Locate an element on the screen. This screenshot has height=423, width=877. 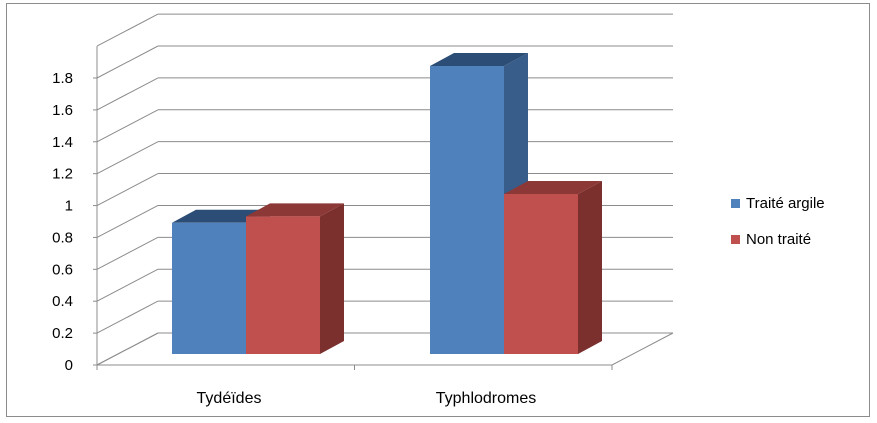
legend: Traité argile Non traité is located at coordinates (778, 221).